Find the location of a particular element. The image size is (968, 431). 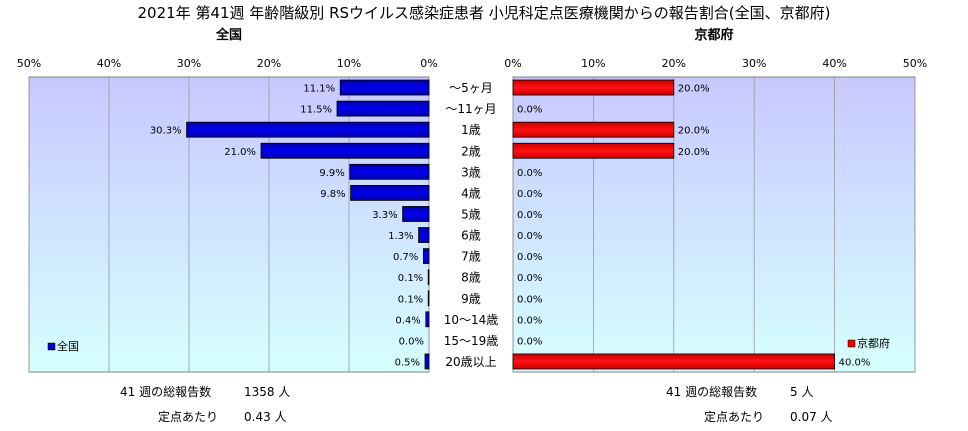

left-legend-label: 全国 is located at coordinates (68, 346).